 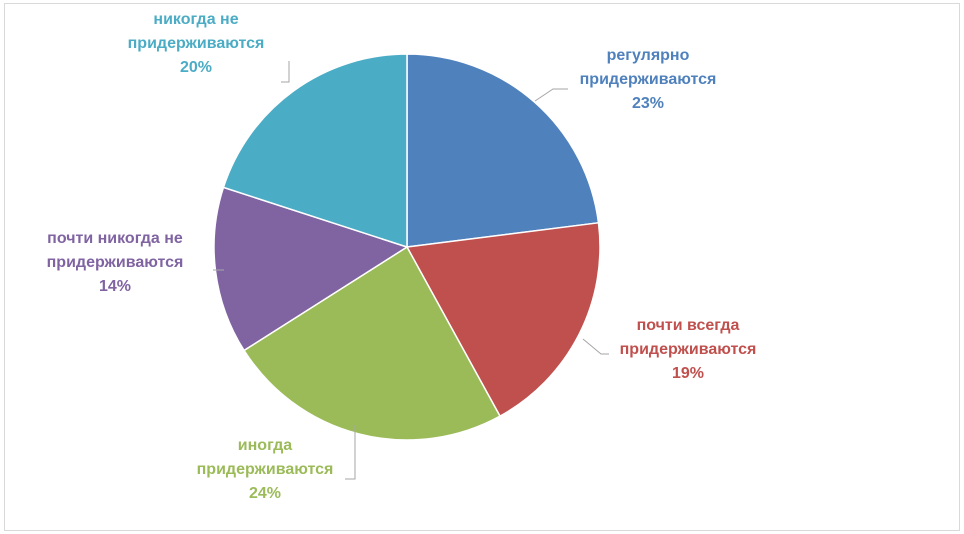 What do you see at coordinates (265, 445) in the screenshot?
I see `slice-label-line: иногда` at bounding box center [265, 445].